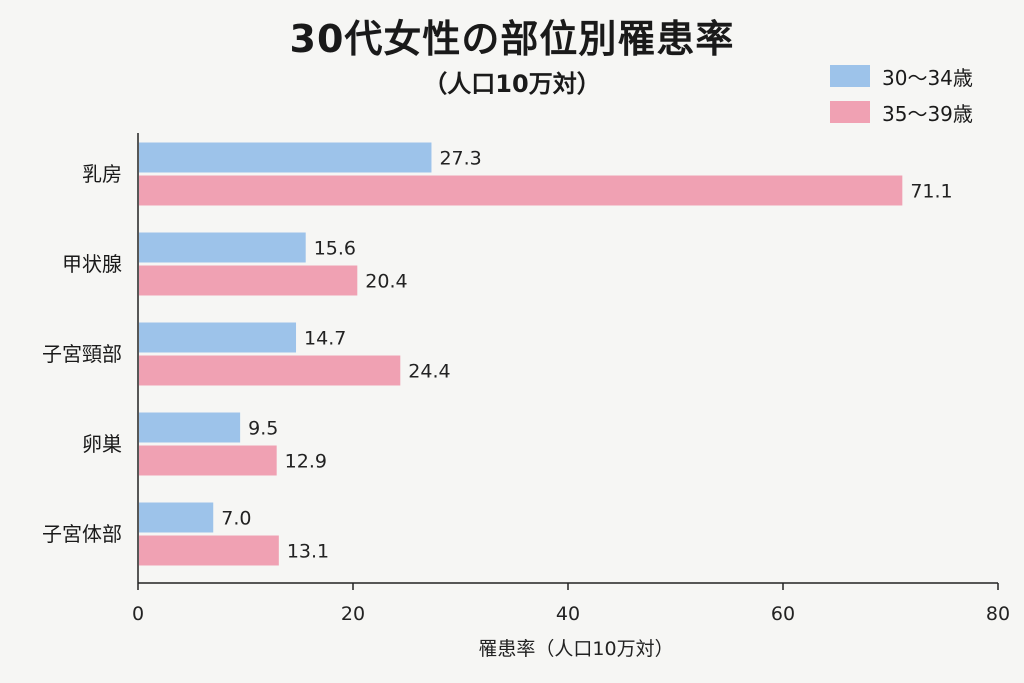  Describe the element at coordinates (568, 614) in the screenshot. I see `x-tick-label: 40` at that location.